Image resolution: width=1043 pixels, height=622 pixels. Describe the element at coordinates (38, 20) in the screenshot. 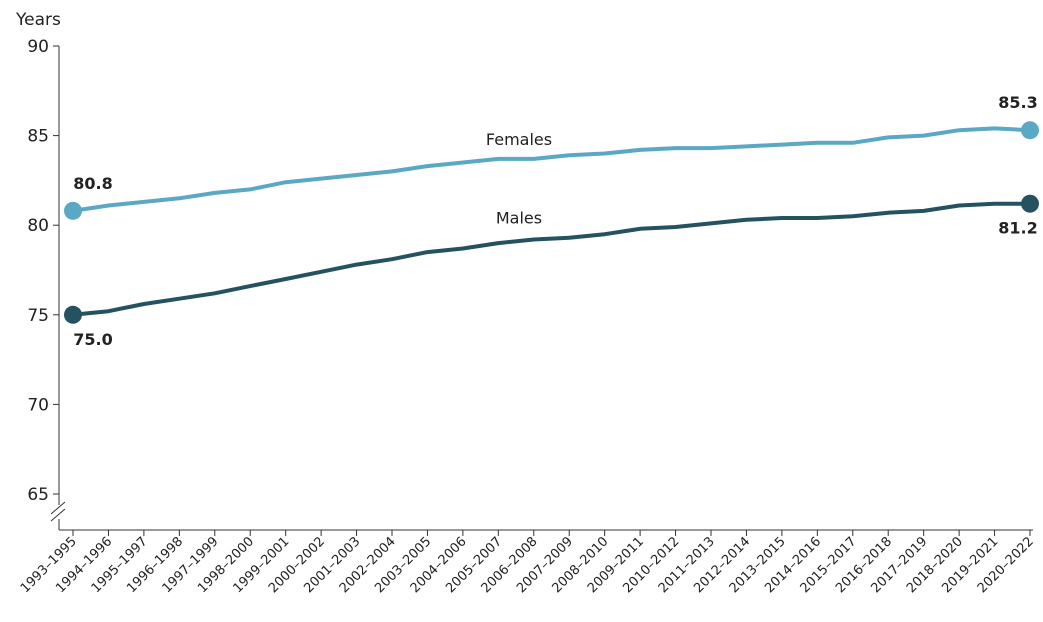

I see `y-axis-title: Years` at that location.